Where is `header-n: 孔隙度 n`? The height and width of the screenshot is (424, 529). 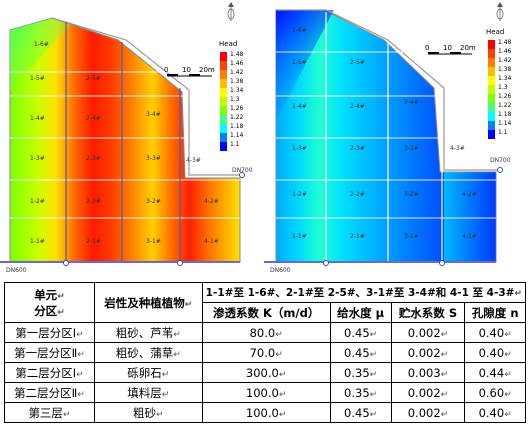 header-n: 孔隙度 n is located at coordinates (495, 312).